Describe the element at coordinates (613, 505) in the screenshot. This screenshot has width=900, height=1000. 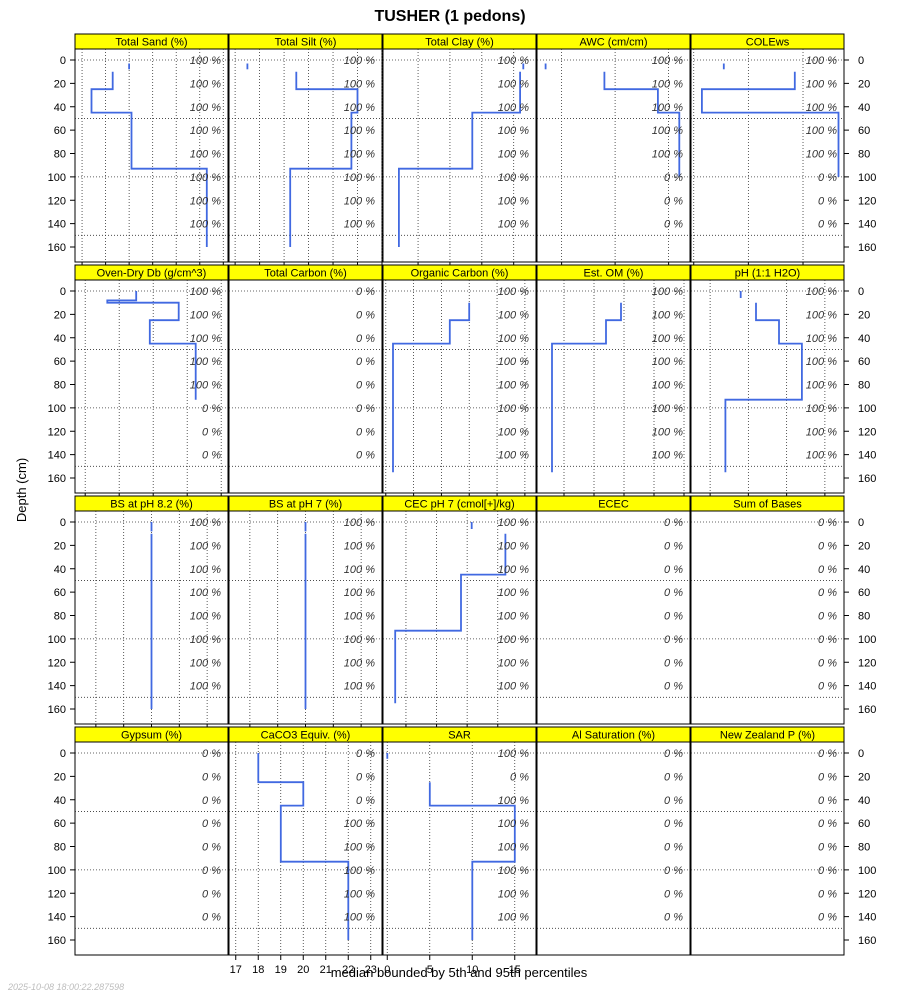
I see `panel-title: ECEC` at that location.